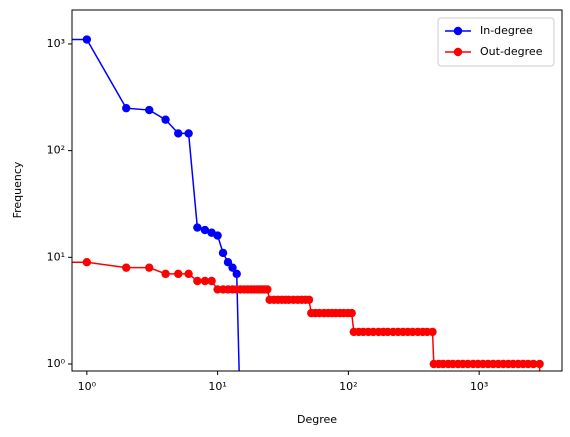 This screenshot has width=570, height=437. What do you see at coordinates (17, 189) in the screenshot?
I see `y-axis-label: Frequency` at bounding box center [17, 189].